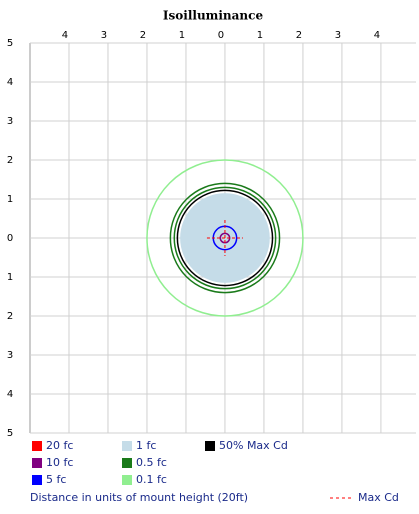  I want to click on chart-title: Isoilluminance, so click(213, 16).